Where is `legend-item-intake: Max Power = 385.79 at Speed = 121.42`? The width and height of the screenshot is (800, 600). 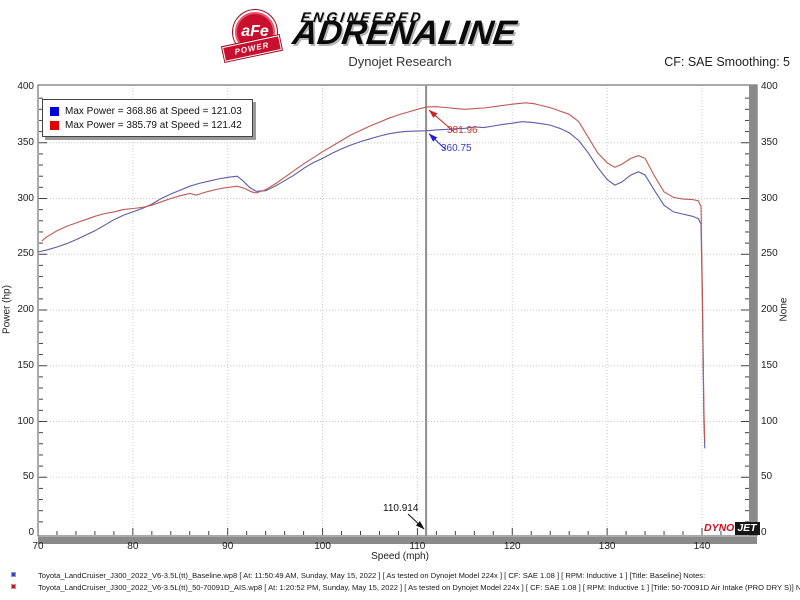
legend-item-intake: Max Power = 385.79 at Speed = 121.42 is located at coordinates (146, 125).